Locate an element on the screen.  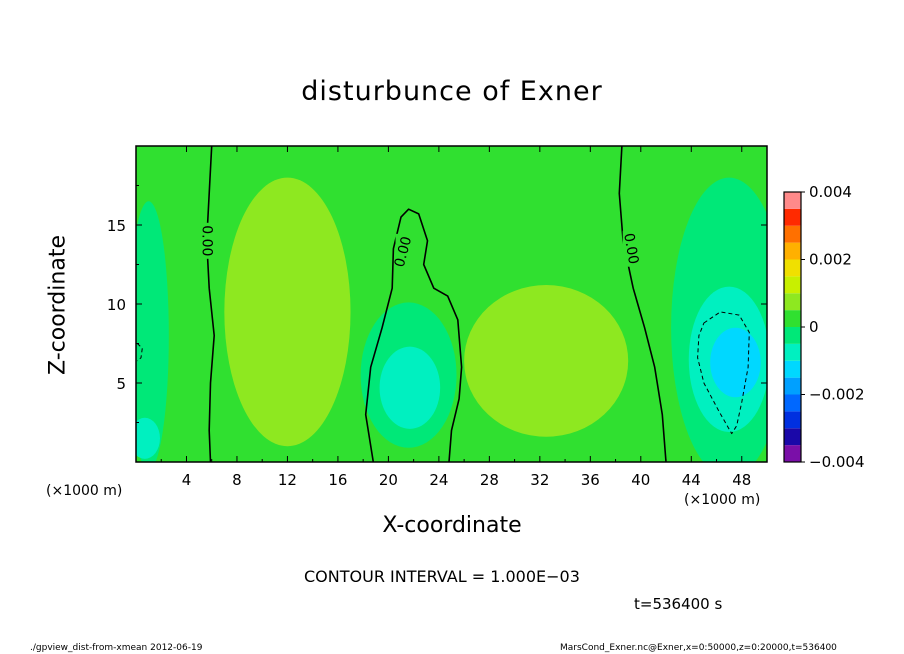
colorbar-tick-label: 0 is located at coordinates (814, 327).